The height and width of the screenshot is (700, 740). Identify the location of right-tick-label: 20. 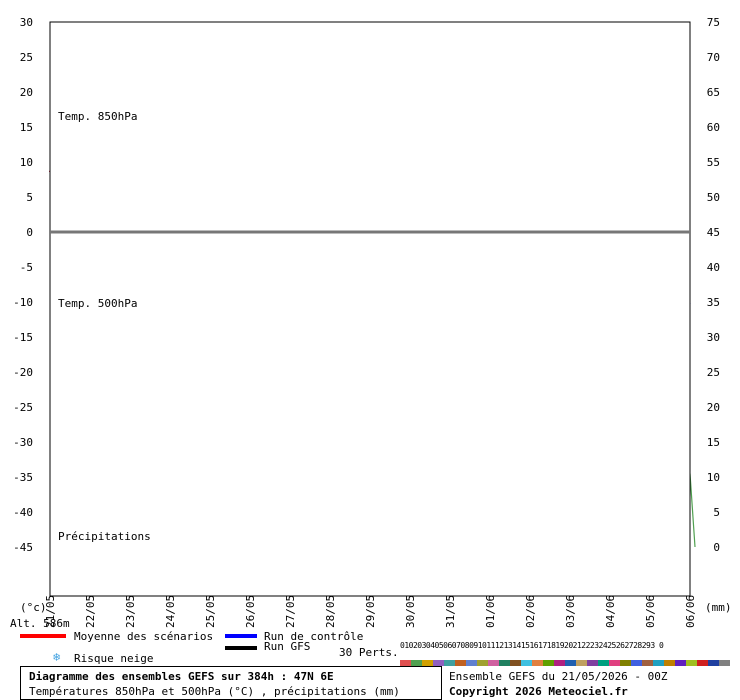
(713, 407).